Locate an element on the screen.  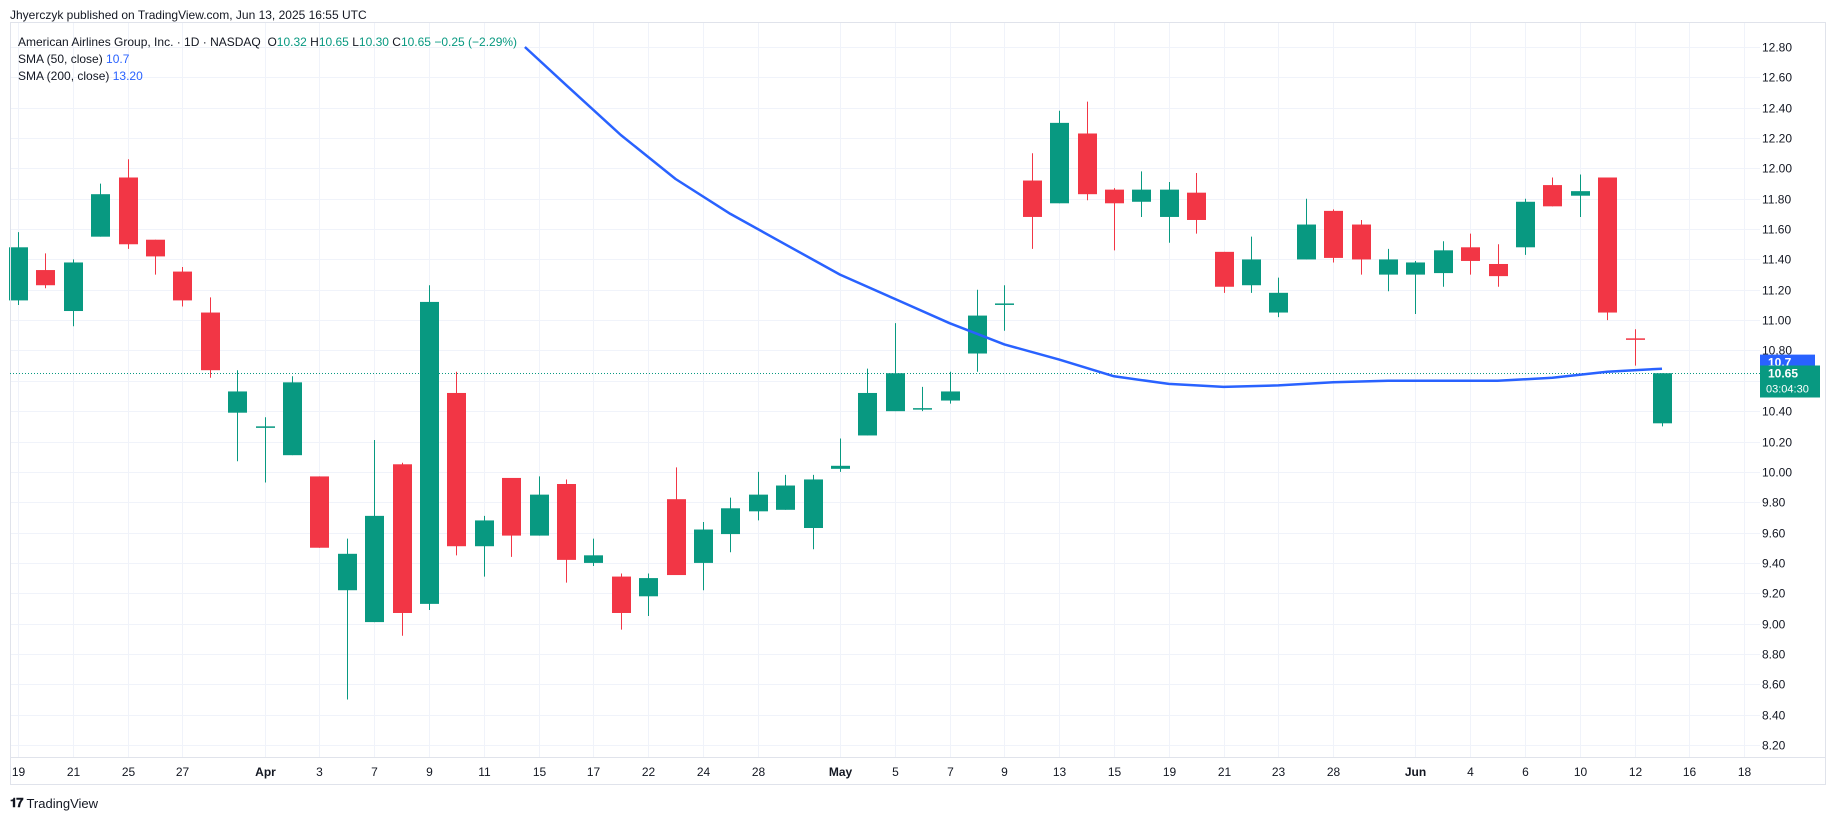
date-tick-label: 17 is located at coordinates (594, 772).